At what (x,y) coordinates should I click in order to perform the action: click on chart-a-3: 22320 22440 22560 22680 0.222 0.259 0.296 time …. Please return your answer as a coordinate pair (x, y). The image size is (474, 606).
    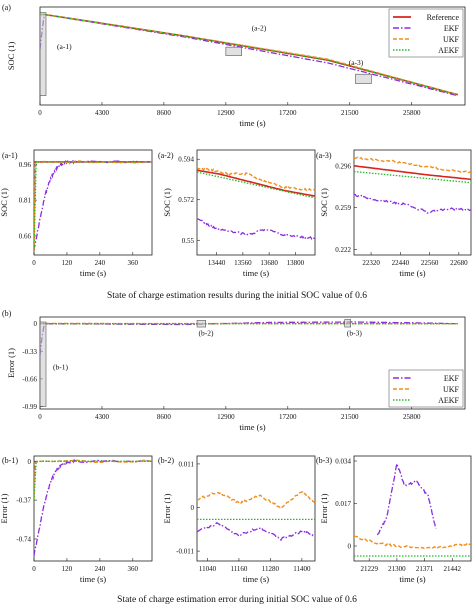
    Looking at the image, I should click on (394, 213).